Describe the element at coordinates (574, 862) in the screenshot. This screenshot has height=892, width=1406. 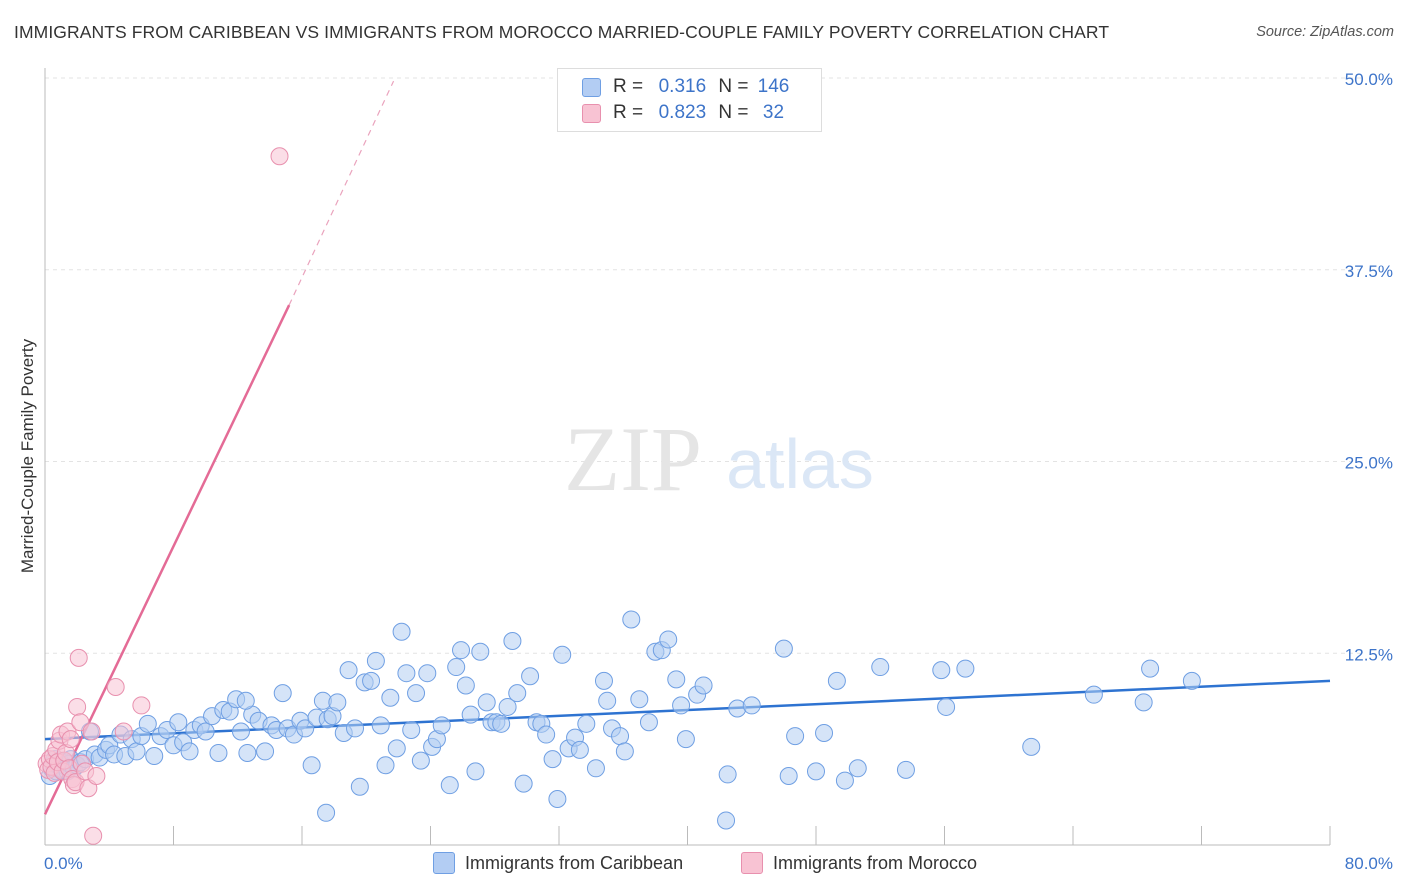
I see `legend-label-caribbean: Immigrants from Caribbean` at that location.